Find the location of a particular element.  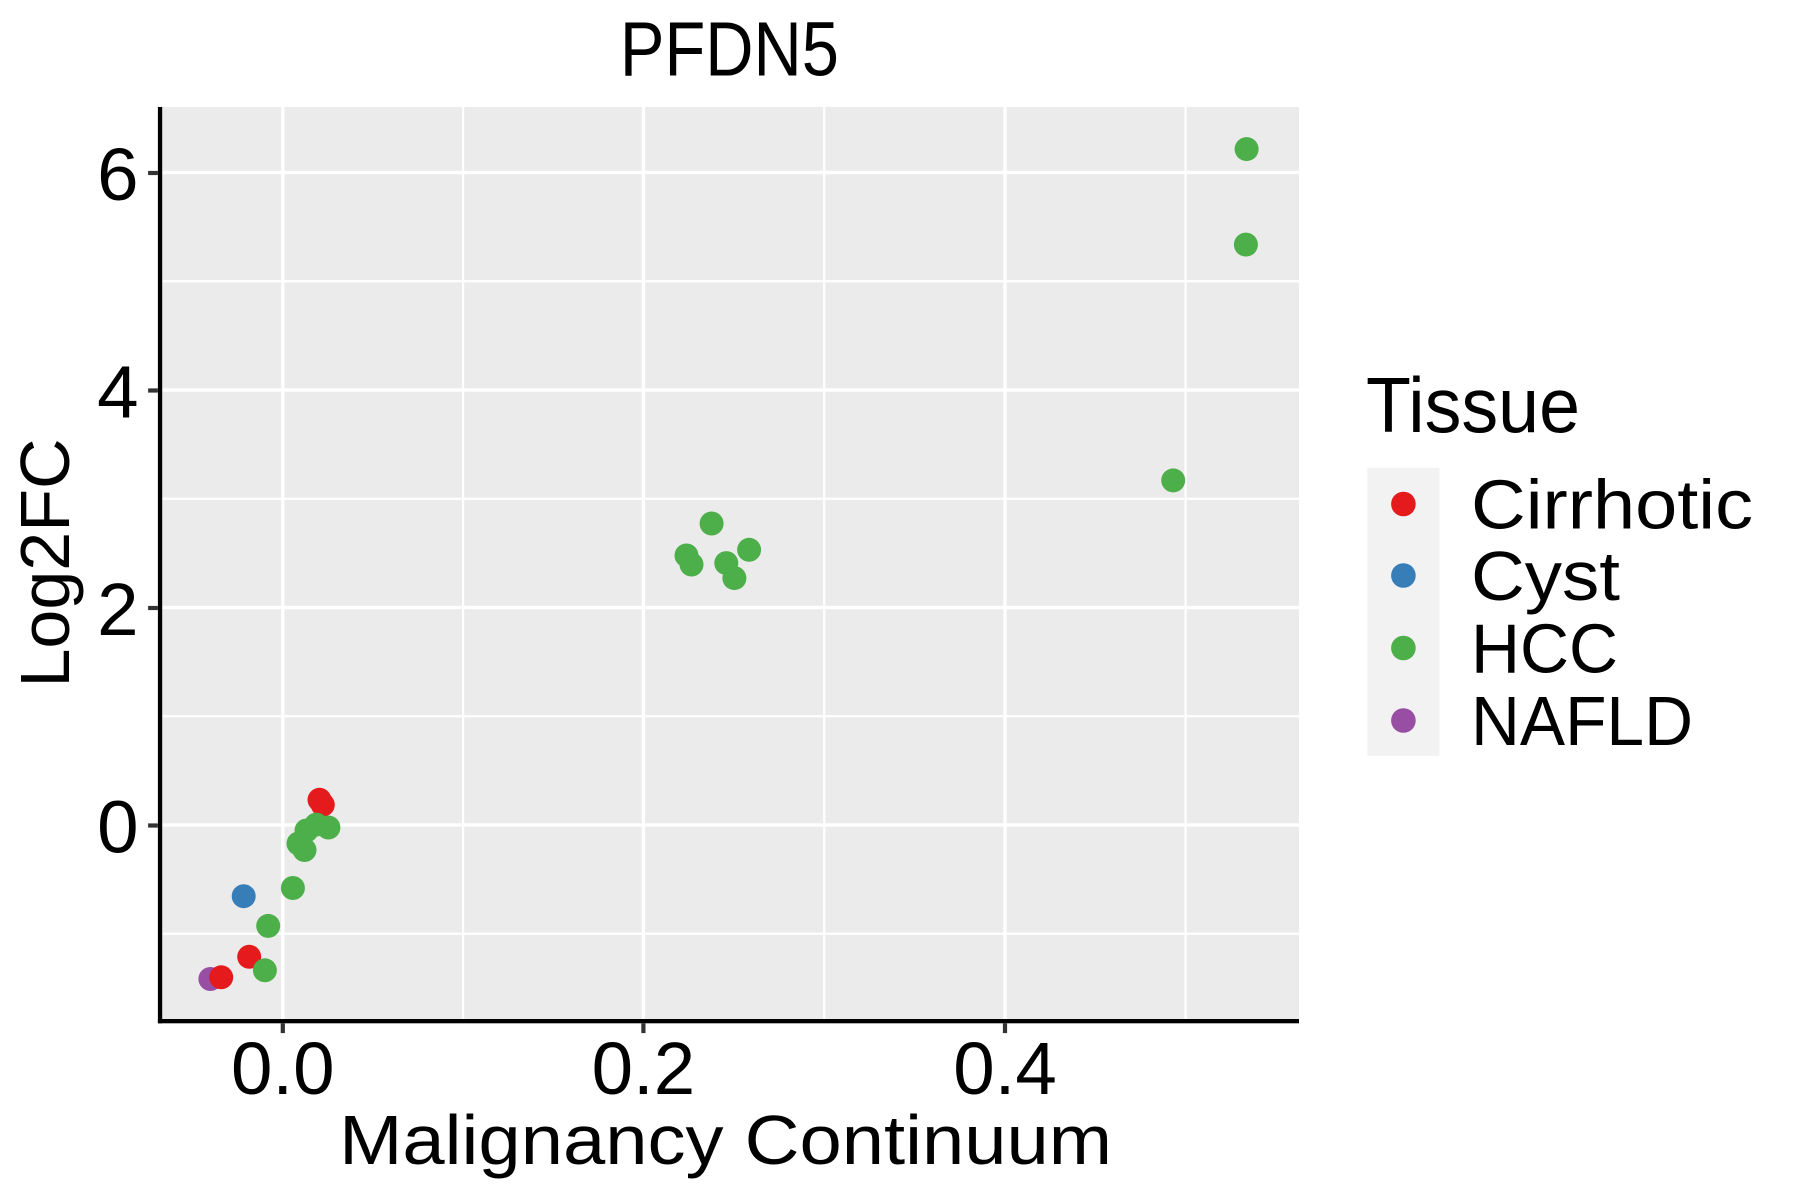

svg-text: 0.2 is located at coordinates (644, 1068).